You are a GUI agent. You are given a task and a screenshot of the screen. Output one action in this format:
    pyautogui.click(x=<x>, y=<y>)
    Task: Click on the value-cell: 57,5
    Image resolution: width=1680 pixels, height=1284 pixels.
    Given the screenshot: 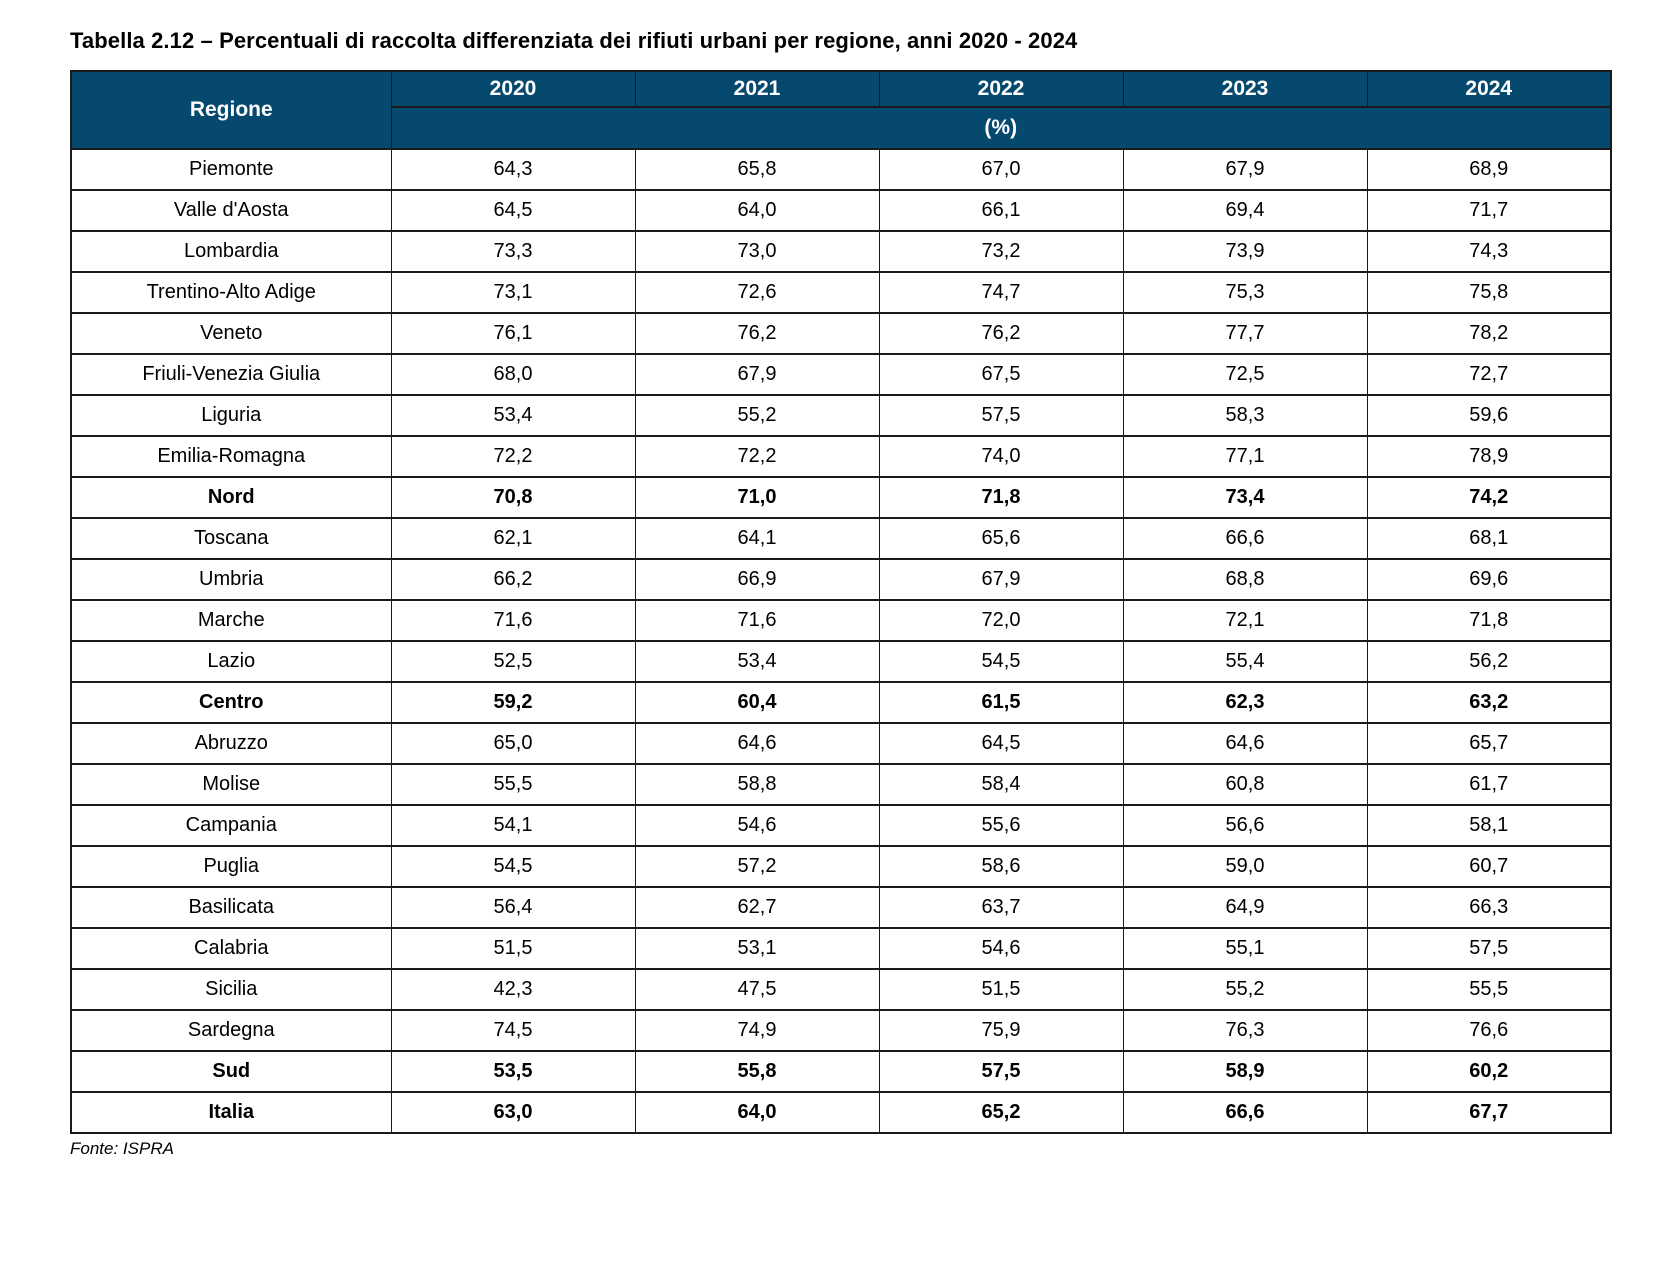 What is the action you would take?
    pyautogui.click(x=1489, y=948)
    